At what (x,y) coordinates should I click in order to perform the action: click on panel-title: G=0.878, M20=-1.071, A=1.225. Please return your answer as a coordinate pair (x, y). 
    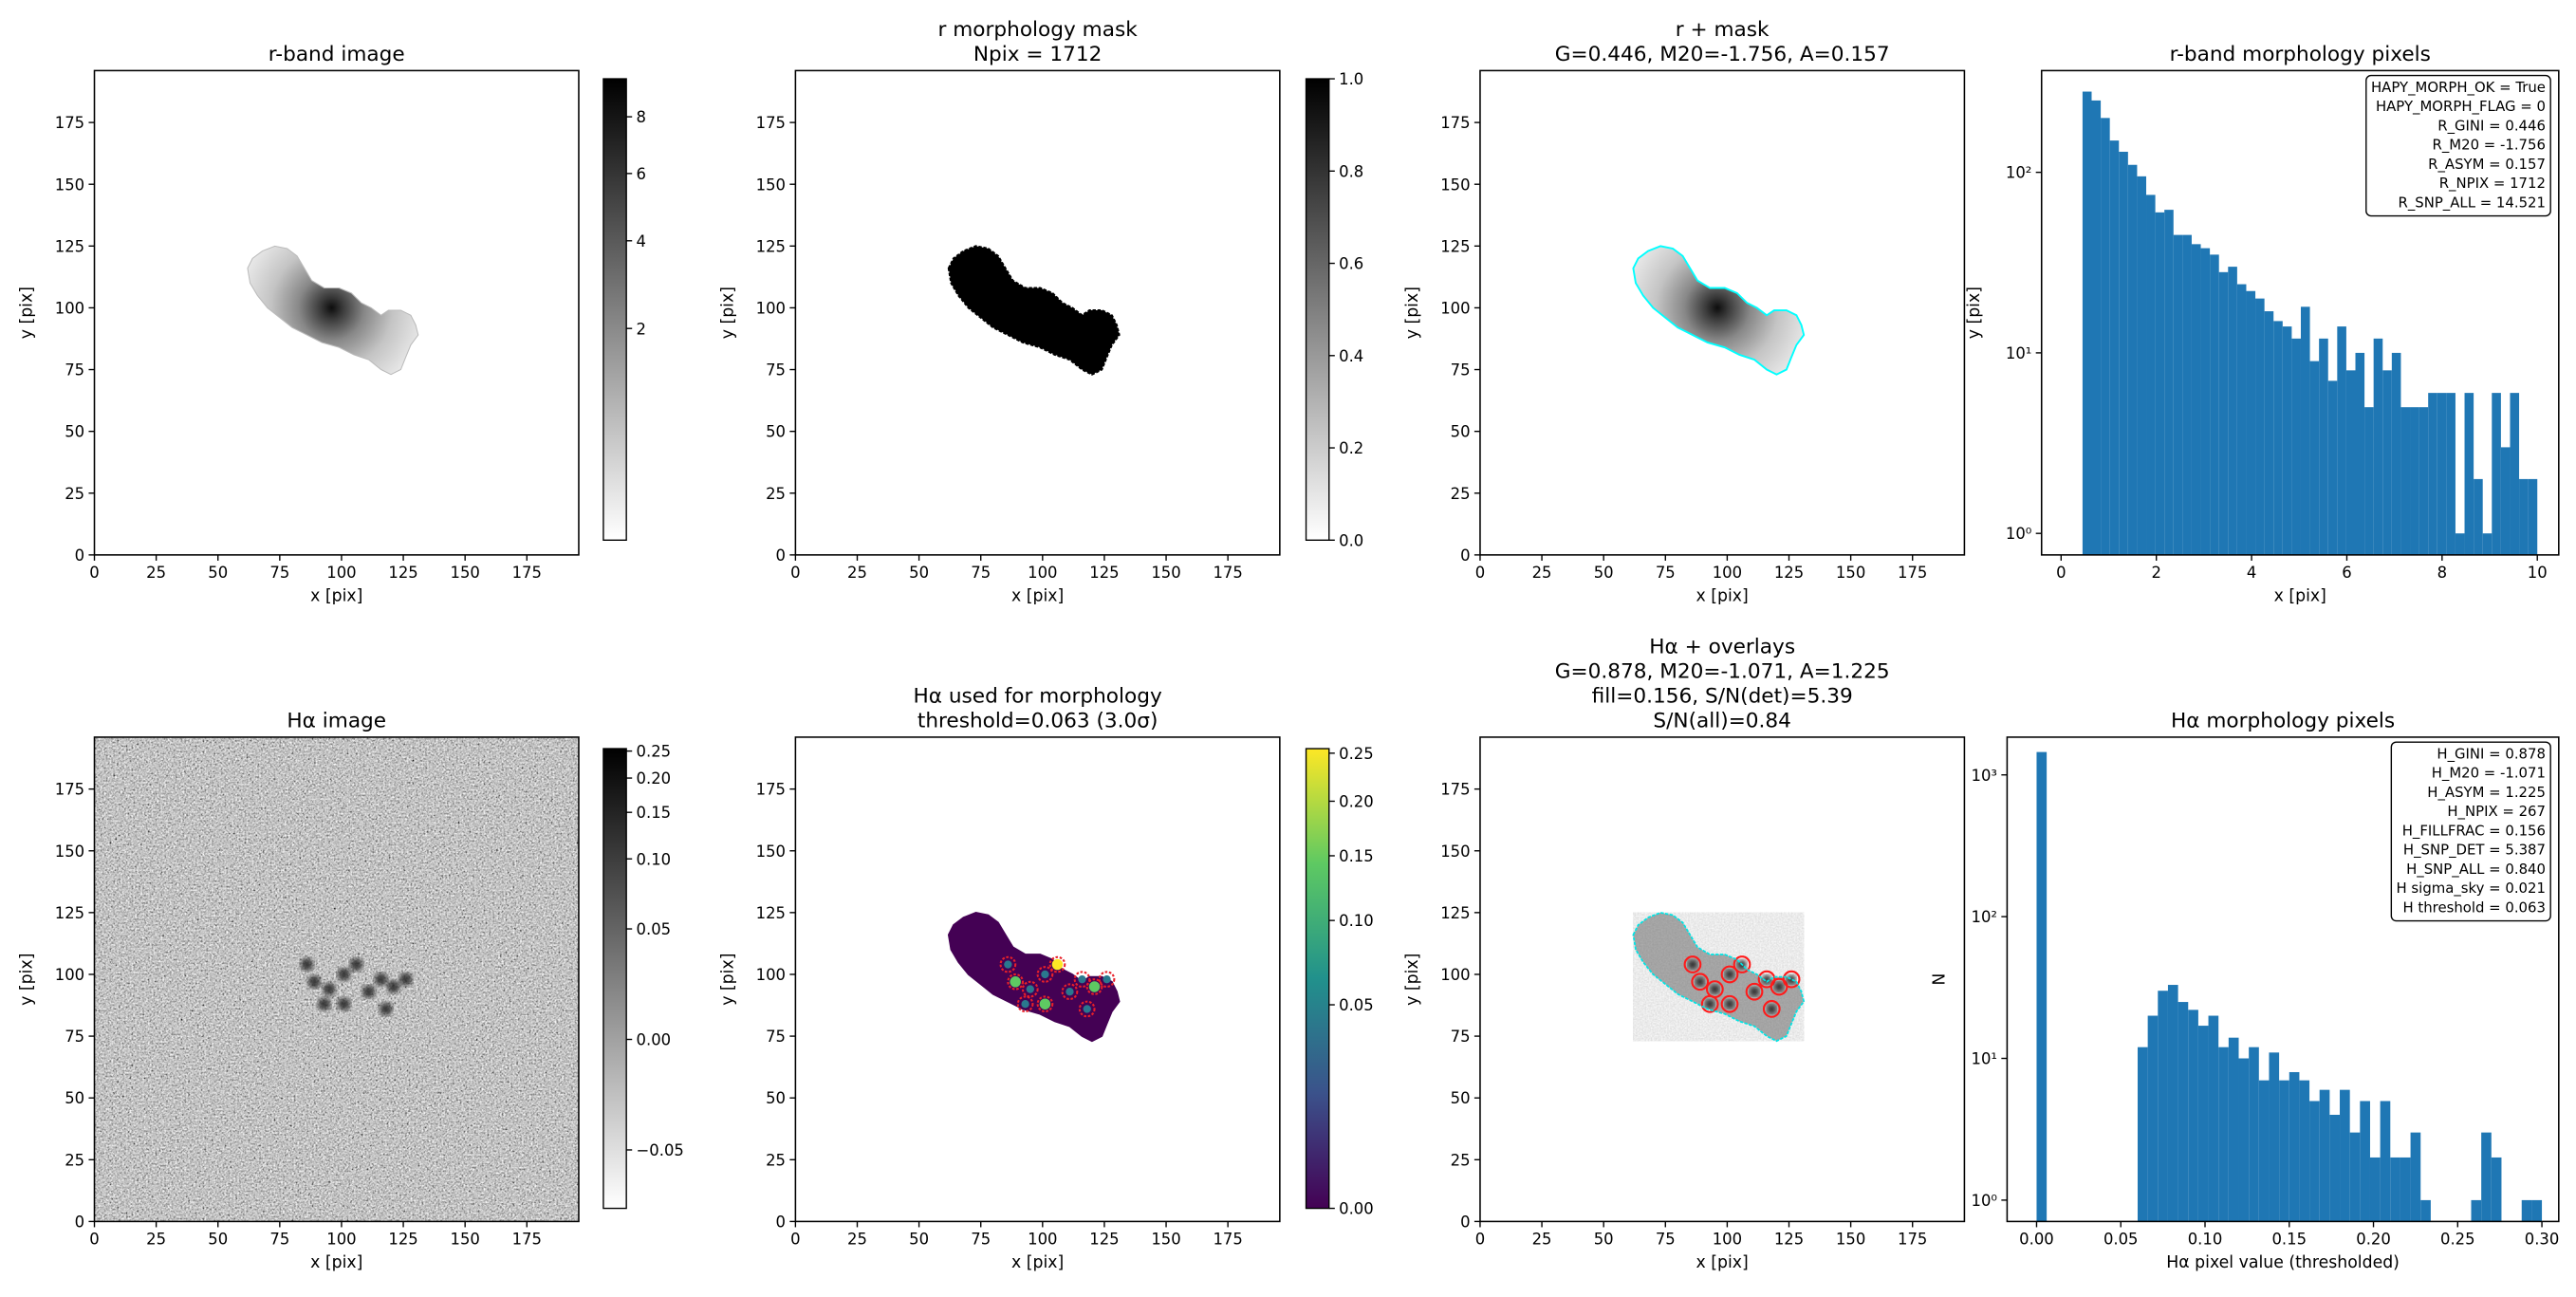
    Looking at the image, I should click on (1722, 672).